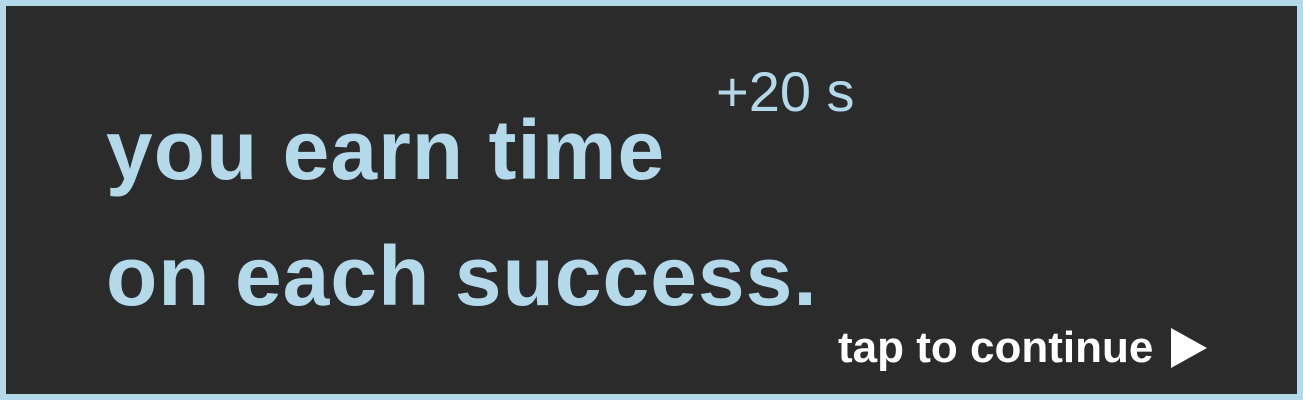 The image size is (1303, 400). What do you see at coordinates (1189, 348) in the screenshot?
I see `play-arrow-icon` at bounding box center [1189, 348].